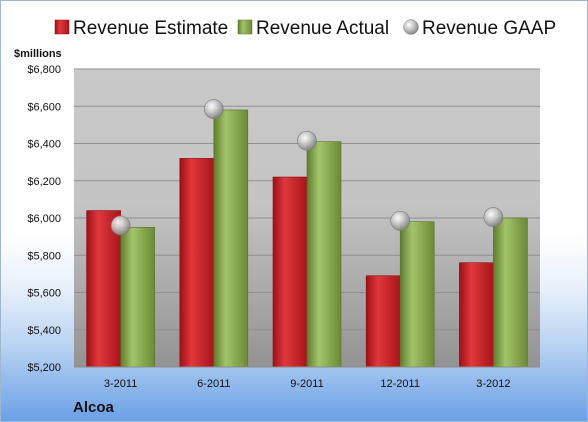  Describe the element at coordinates (44, 107) in the screenshot. I see `y-tick-label: $6,600` at that location.